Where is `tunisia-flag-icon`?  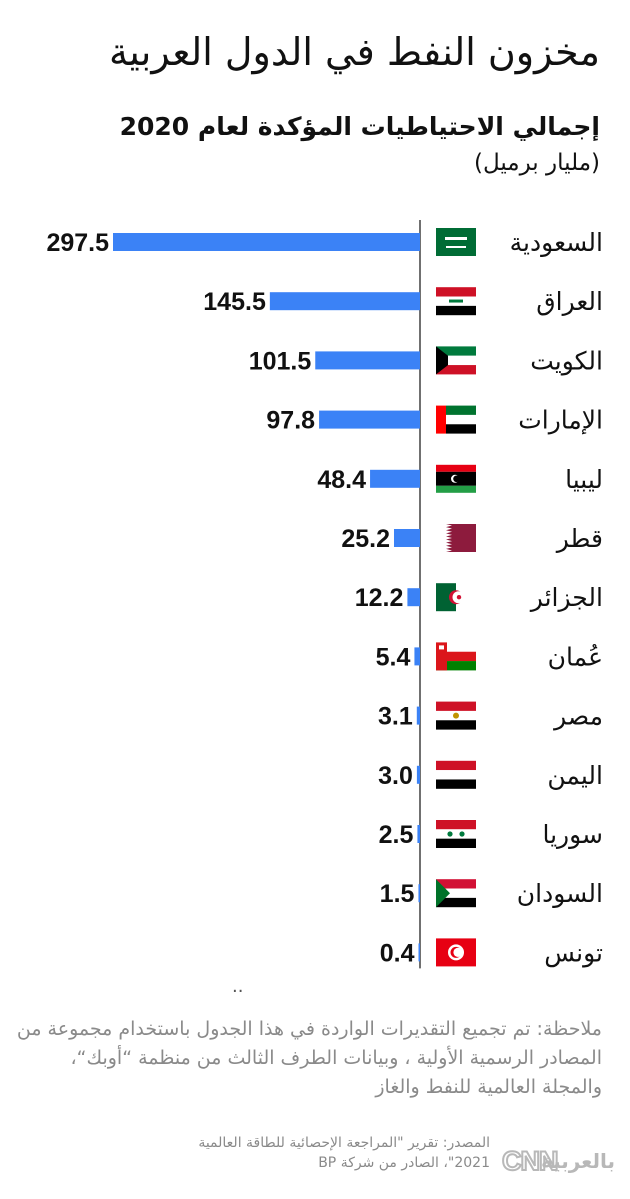
tunisia-flag-icon is located at coordinates (456, 952).